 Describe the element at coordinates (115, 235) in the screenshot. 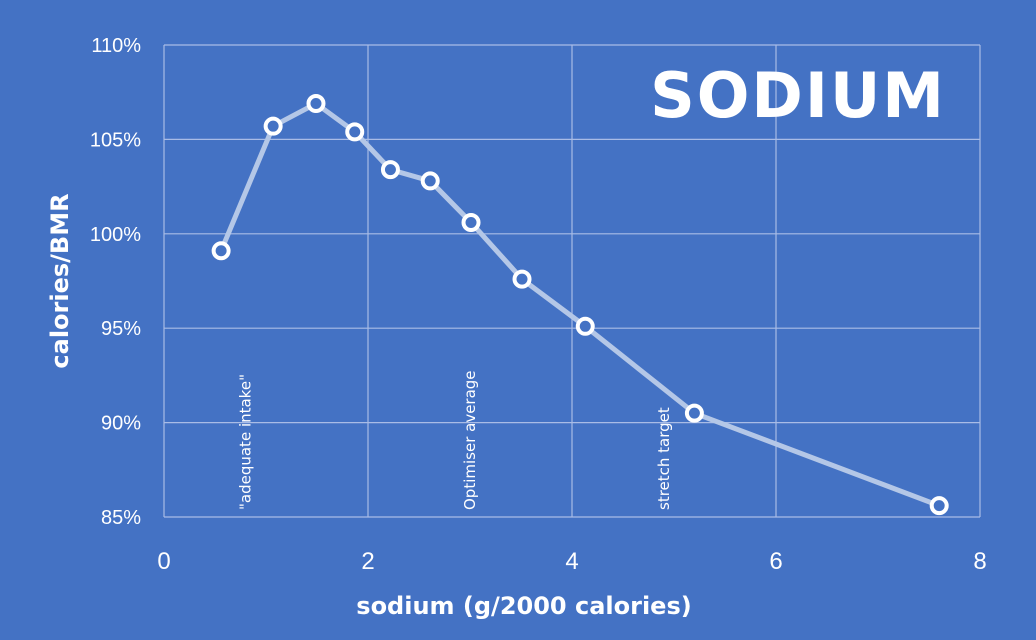

I see `y-tick-label: 100%` at that location.